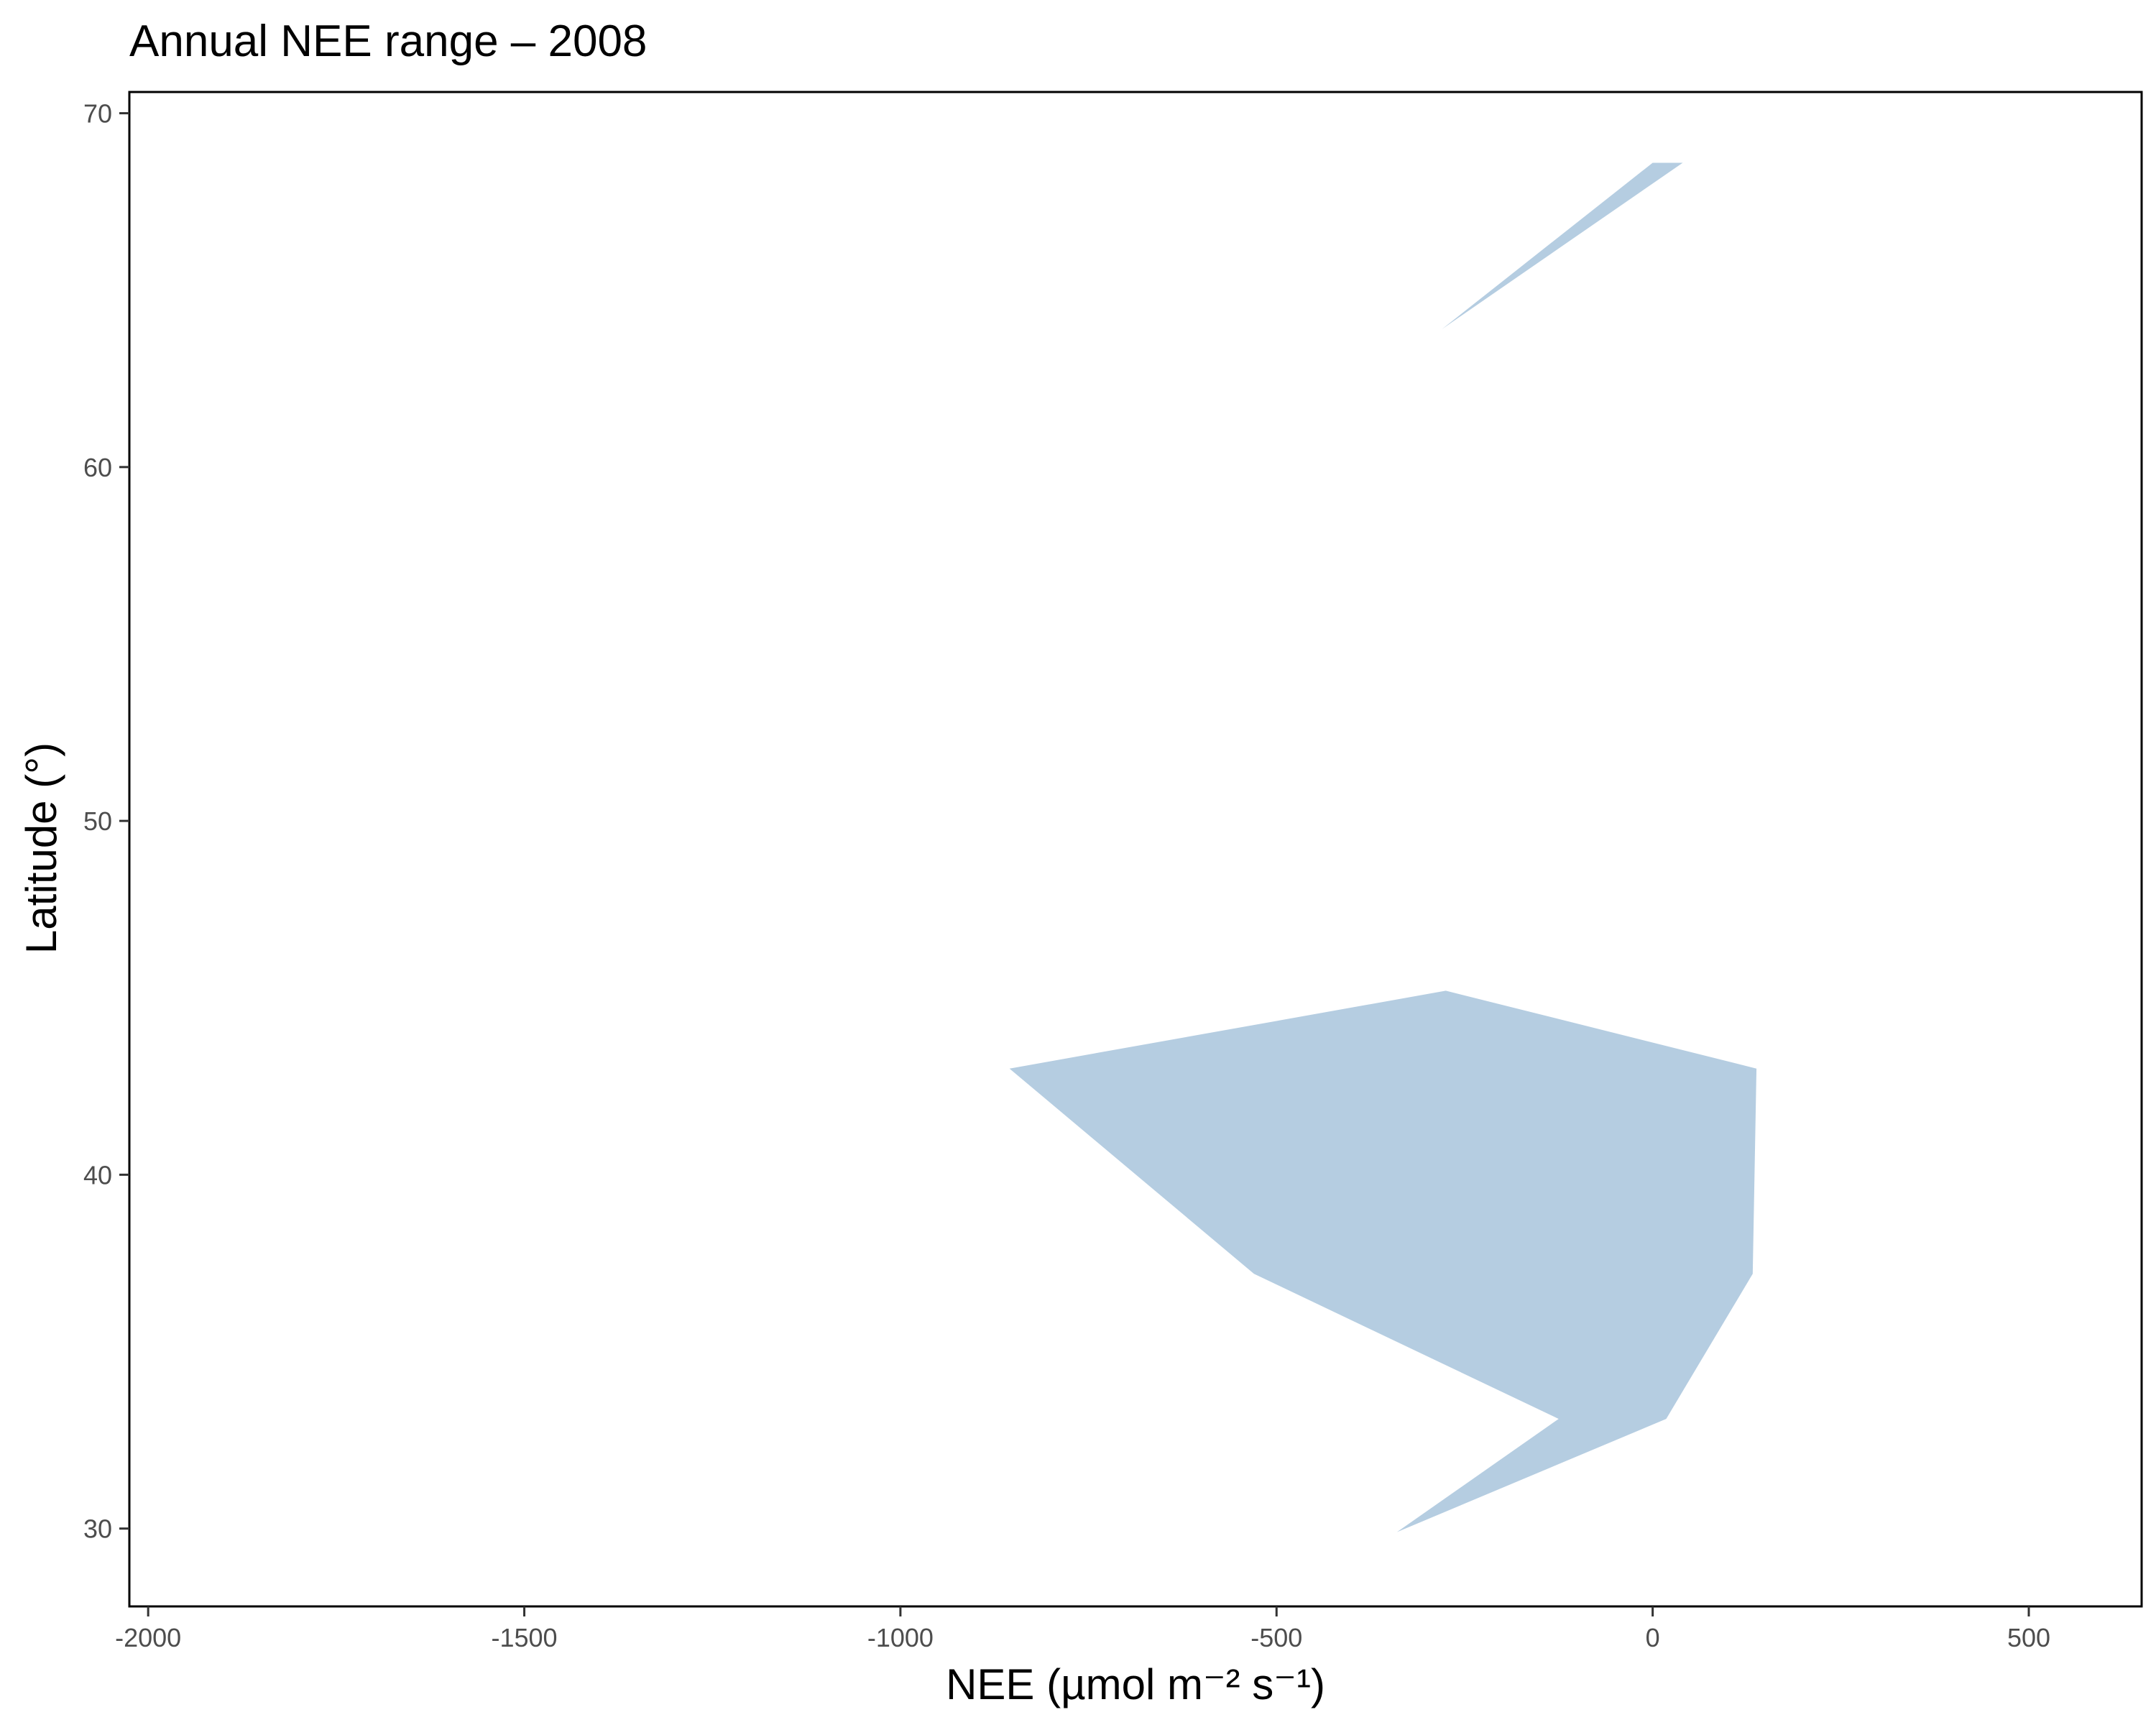 The image size is (2156, 1725). Describe the element at coordinates (1276, 1637) in the screenshot. I see `x-tick-label: -500` at that location.